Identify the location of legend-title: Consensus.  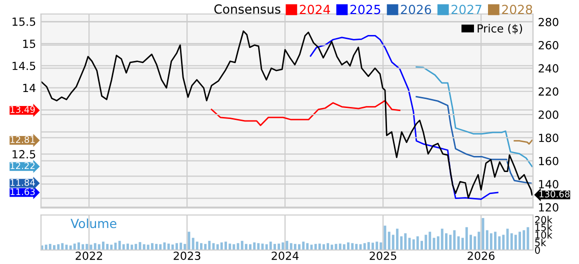
(247, 9).